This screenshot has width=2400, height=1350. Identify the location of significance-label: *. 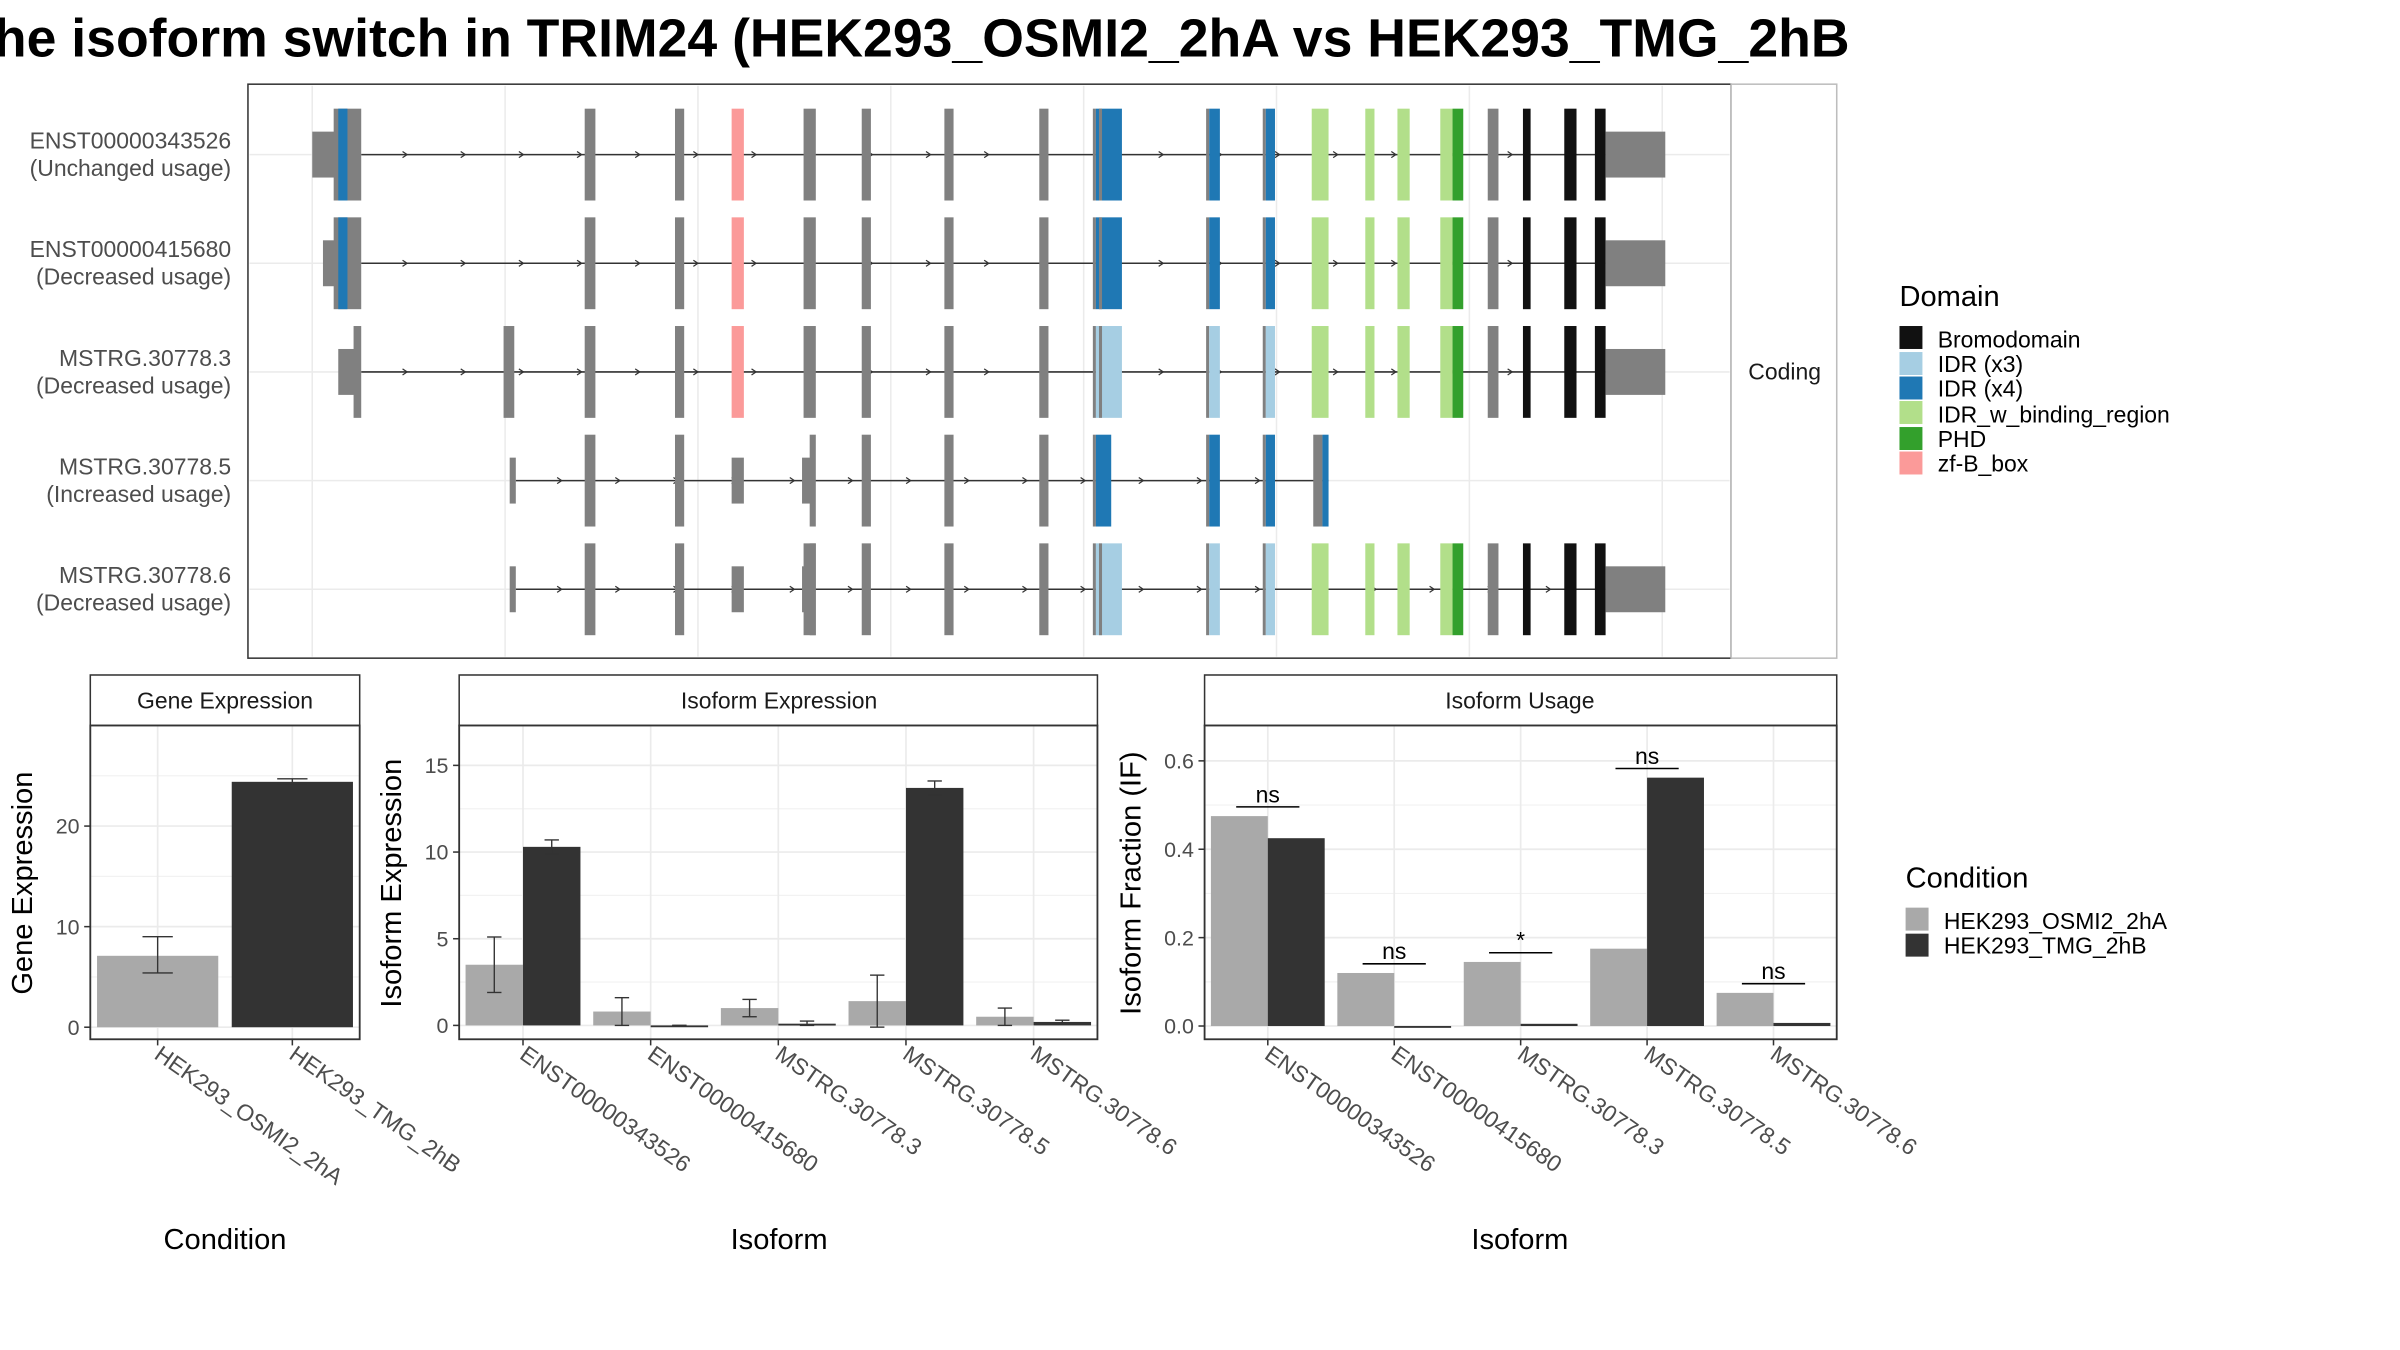
(1520, 940).